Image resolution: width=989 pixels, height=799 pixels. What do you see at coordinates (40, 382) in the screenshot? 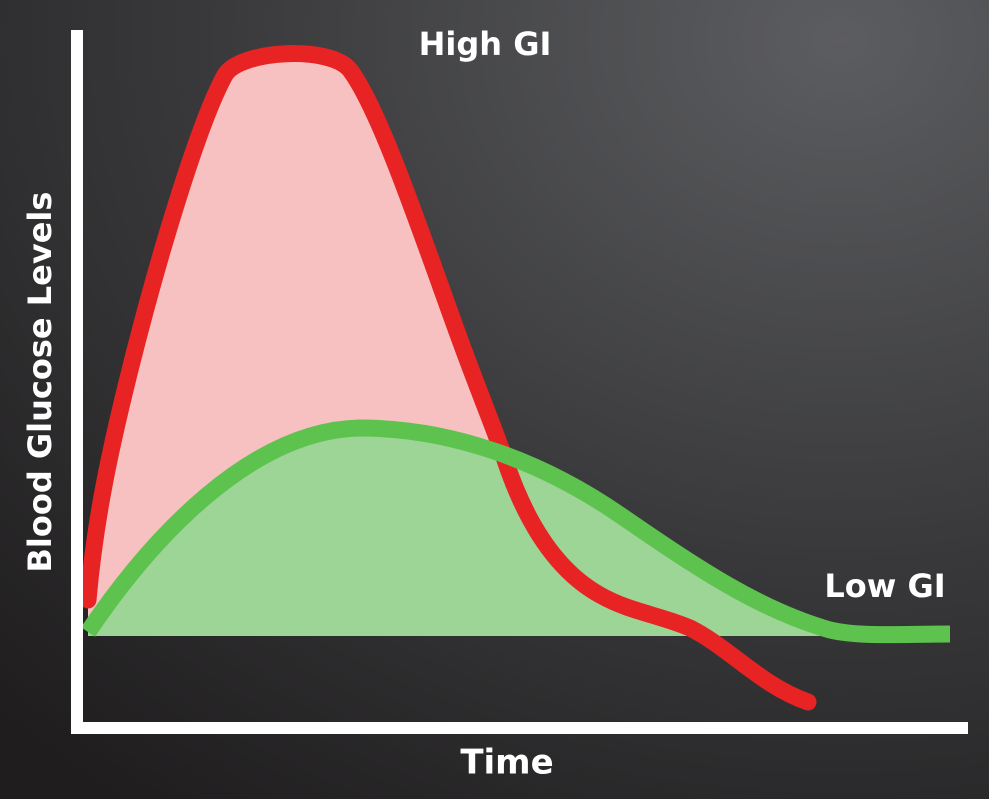
I see `y-axis-label: Blood Glucose Levels` at bounding box center [40, 382].